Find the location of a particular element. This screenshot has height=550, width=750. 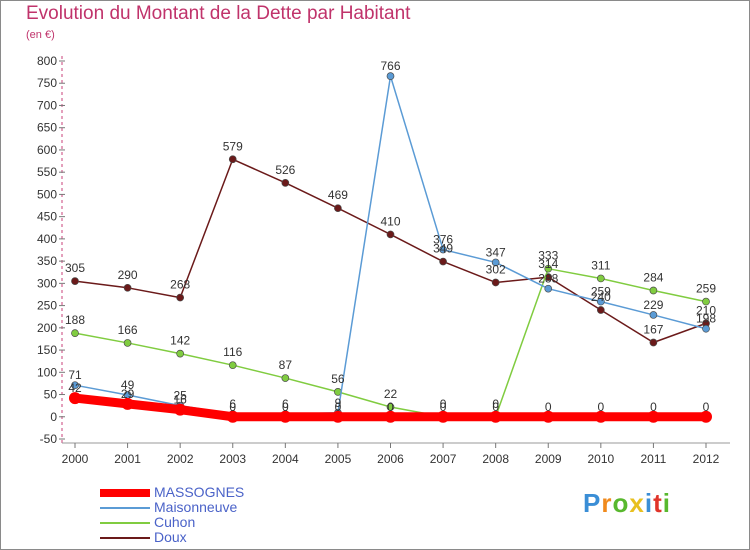

legend: MASSOGNES Maisonneuve Cuhon Doux is located at coordinates (172, 515).